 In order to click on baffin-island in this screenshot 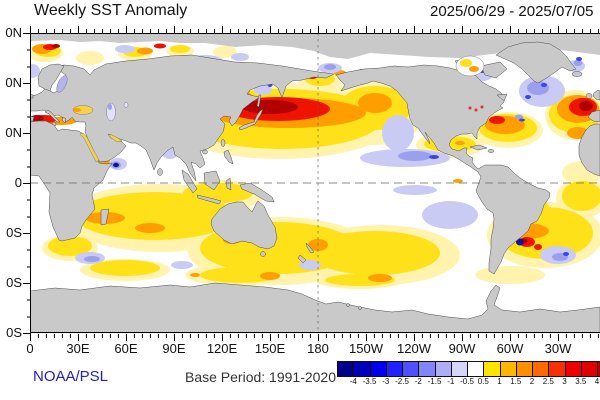, I will do `click(494, 70)`.